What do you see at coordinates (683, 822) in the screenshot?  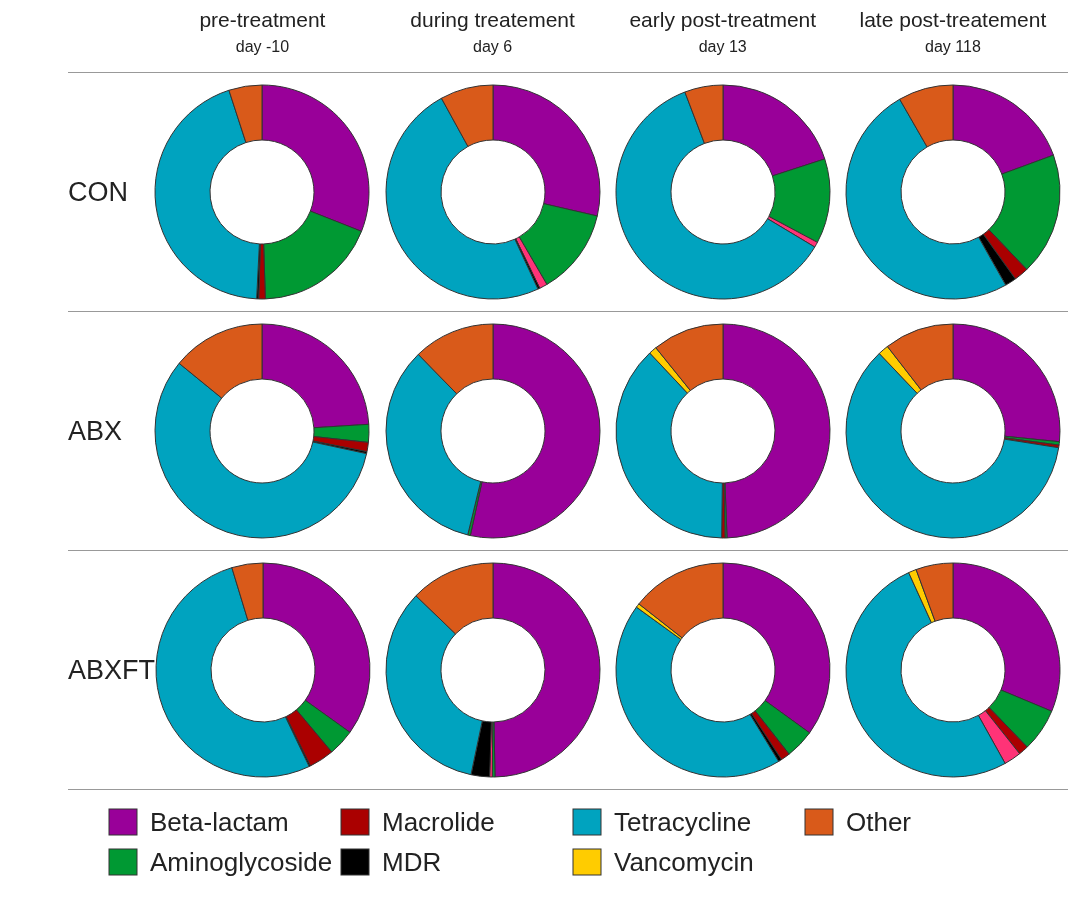 I see `legend-label: Tetracycline` at bounding box center [683, 822].